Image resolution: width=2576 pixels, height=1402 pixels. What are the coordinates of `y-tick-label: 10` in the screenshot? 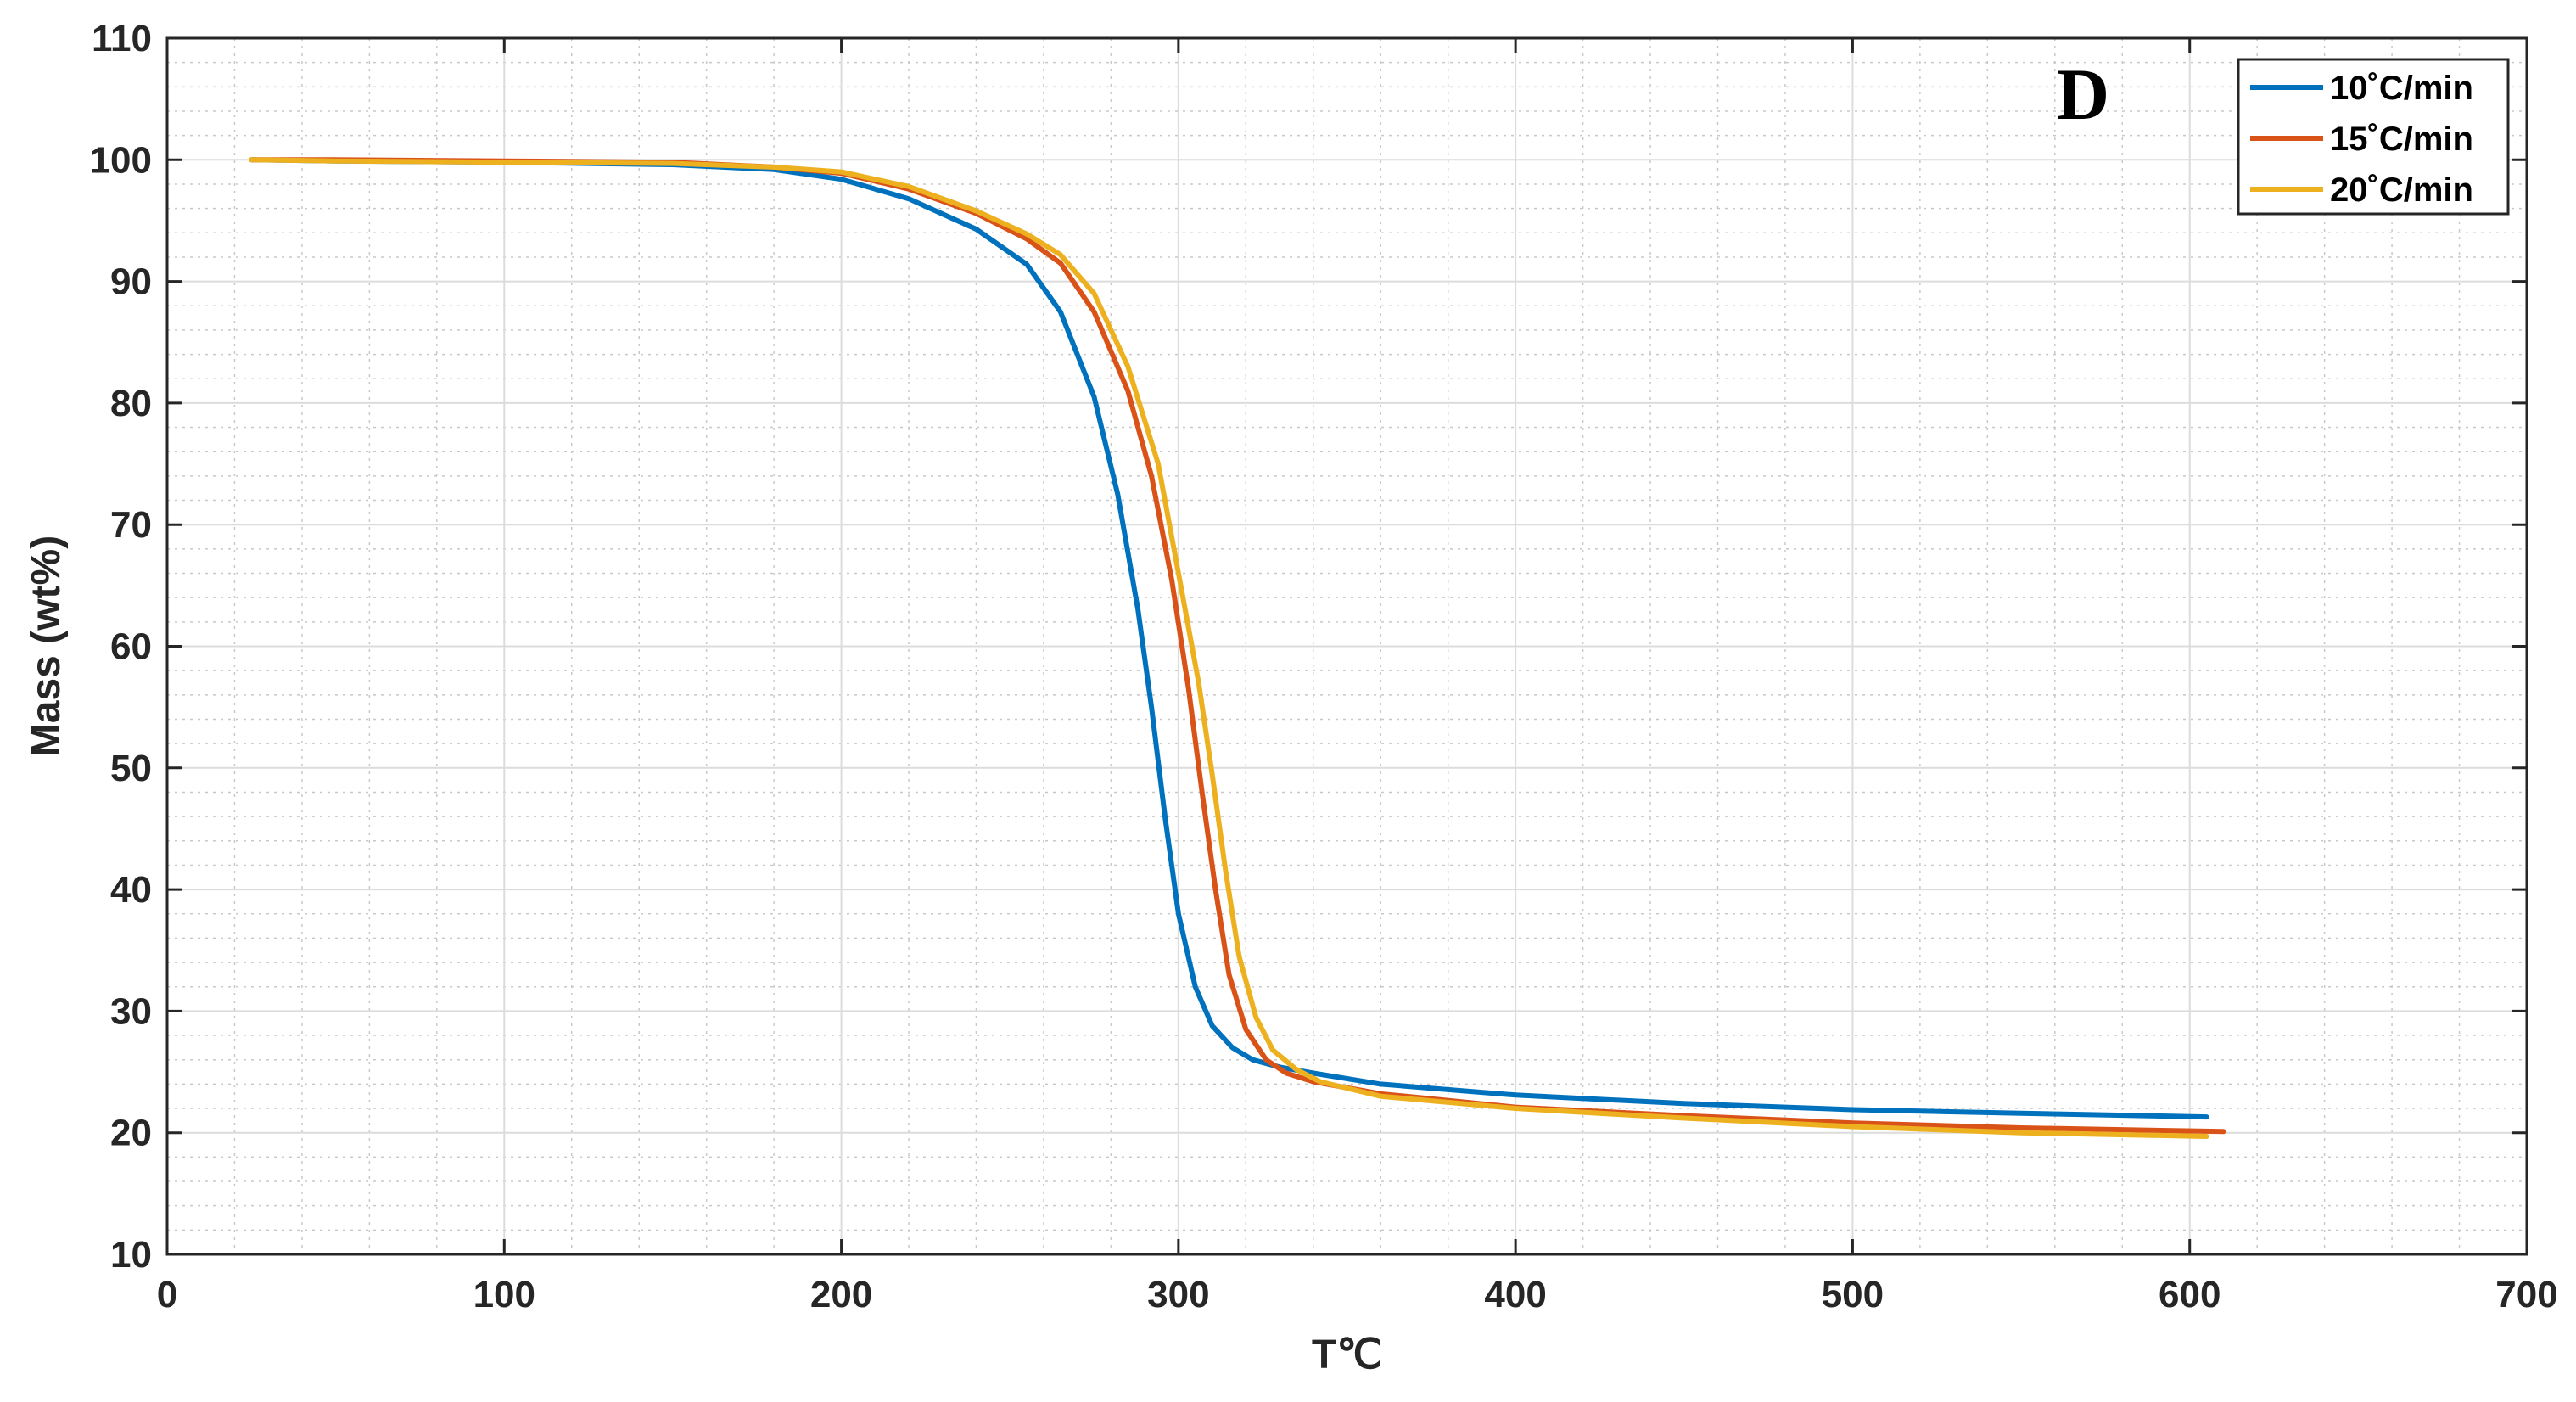 It's located at (131, 1255).